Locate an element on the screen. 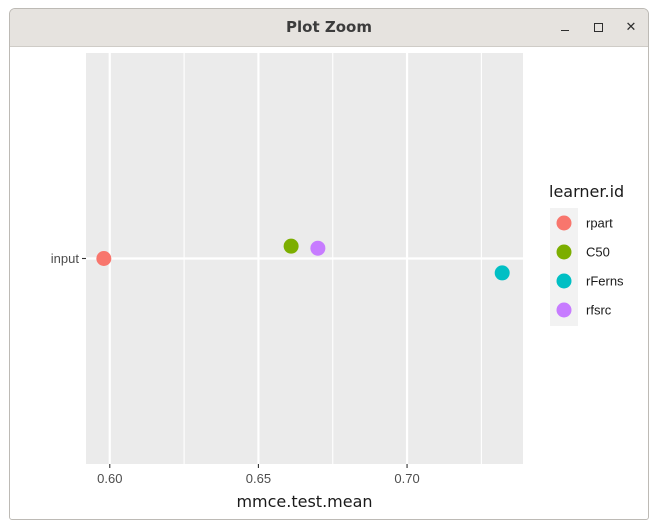  maximize-button is located at coordinates (598, 28).